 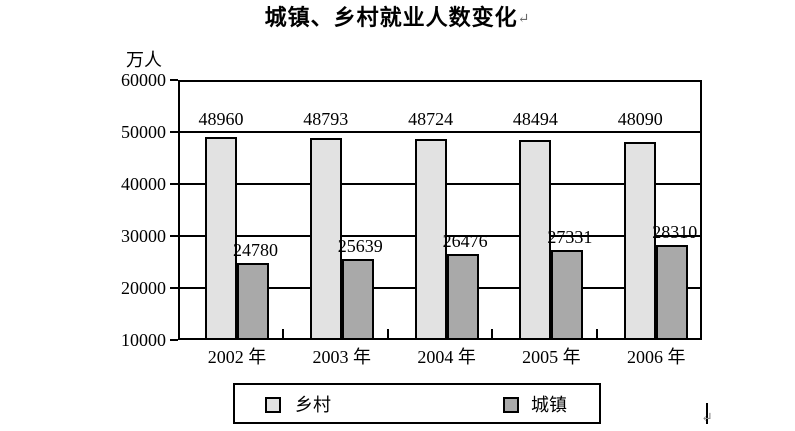 What do you see at coordinates (255, 250) in the screenshot?
I see `value-label-城镇-2002 年: 24780` at bounding box center [255, 250].